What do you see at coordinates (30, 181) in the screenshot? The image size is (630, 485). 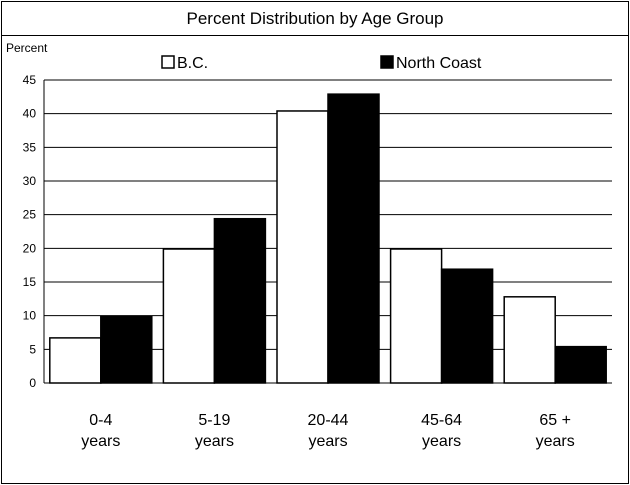 I see `y-tick-label: 30` at bounding box center [30, 181].